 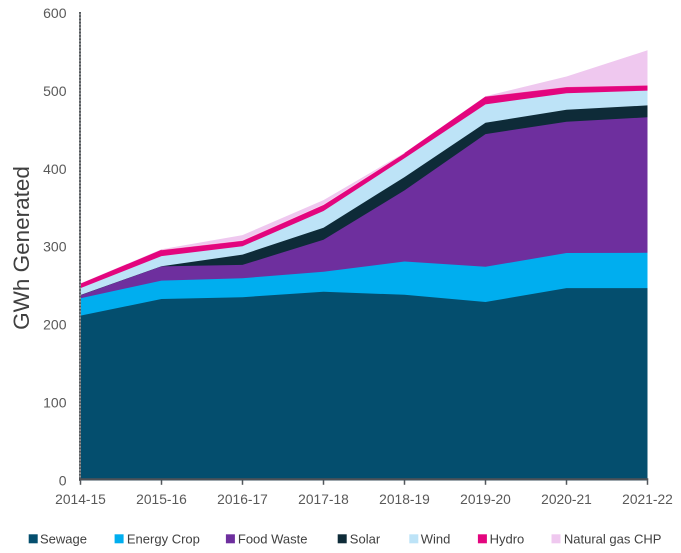 What do you see at coordinates (63, 480) in the screenshot?
I see `svg-text: 0` at bounding box center [63, 480].